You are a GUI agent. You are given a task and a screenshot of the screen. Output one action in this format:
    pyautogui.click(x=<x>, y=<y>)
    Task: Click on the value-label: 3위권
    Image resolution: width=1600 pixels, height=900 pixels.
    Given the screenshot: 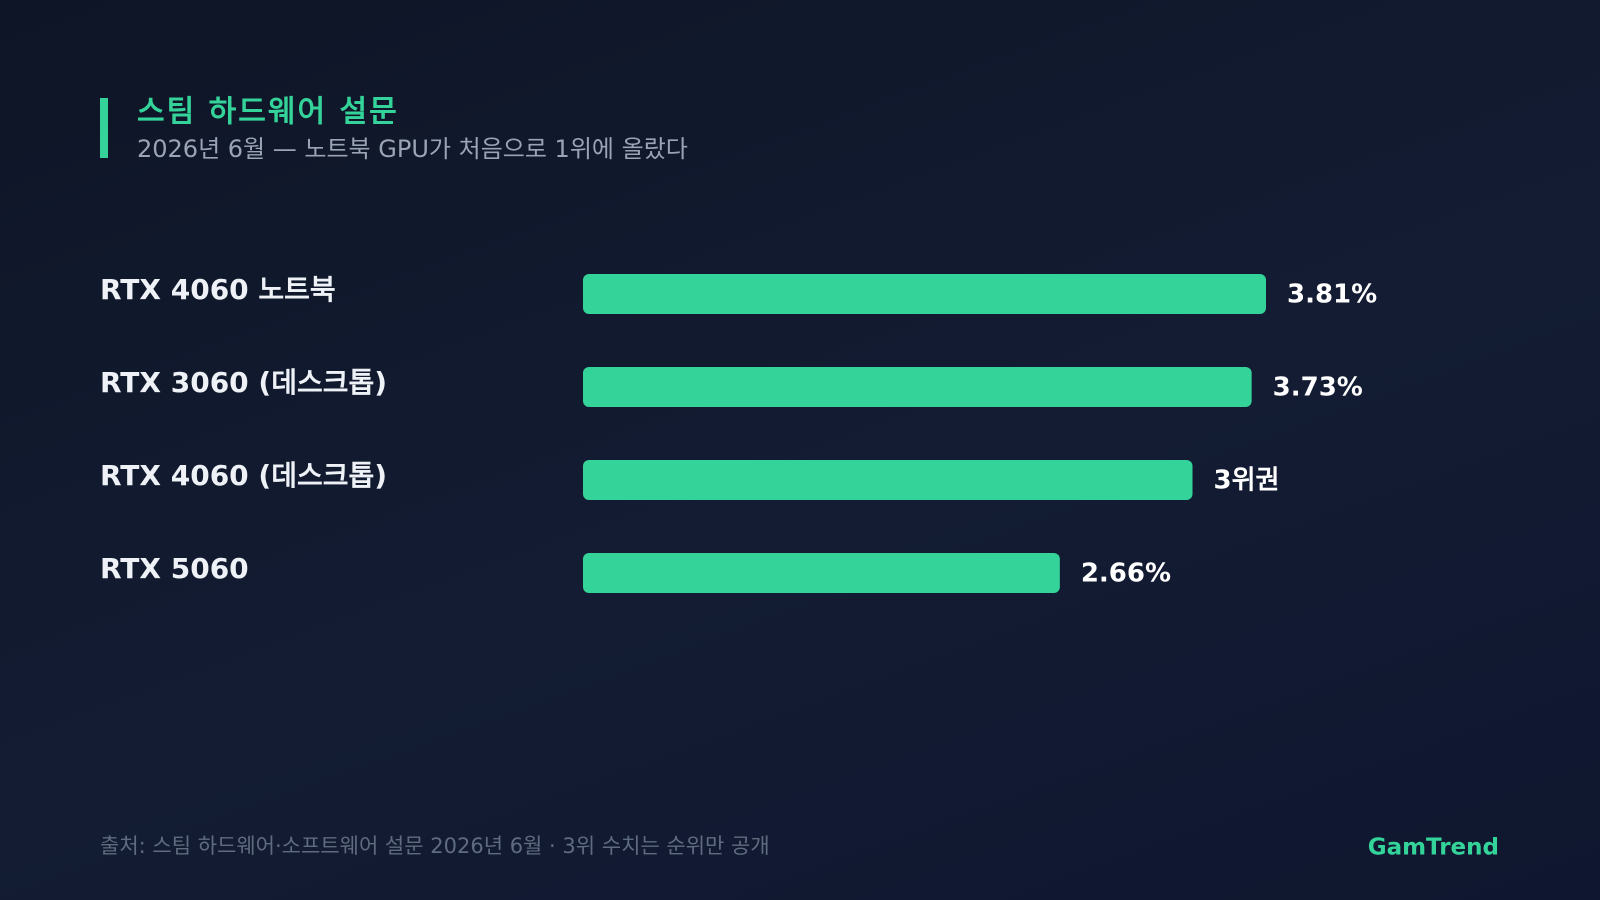 What is the action you would take?
    pyautogui.click(x=1247, y=481)
    